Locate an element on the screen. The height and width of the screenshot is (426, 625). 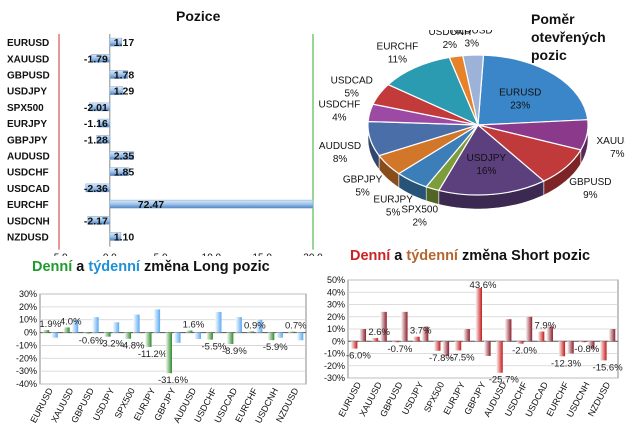
pie-label-eurjpy: EURJPY 5% is located at coordinates (393, 206).